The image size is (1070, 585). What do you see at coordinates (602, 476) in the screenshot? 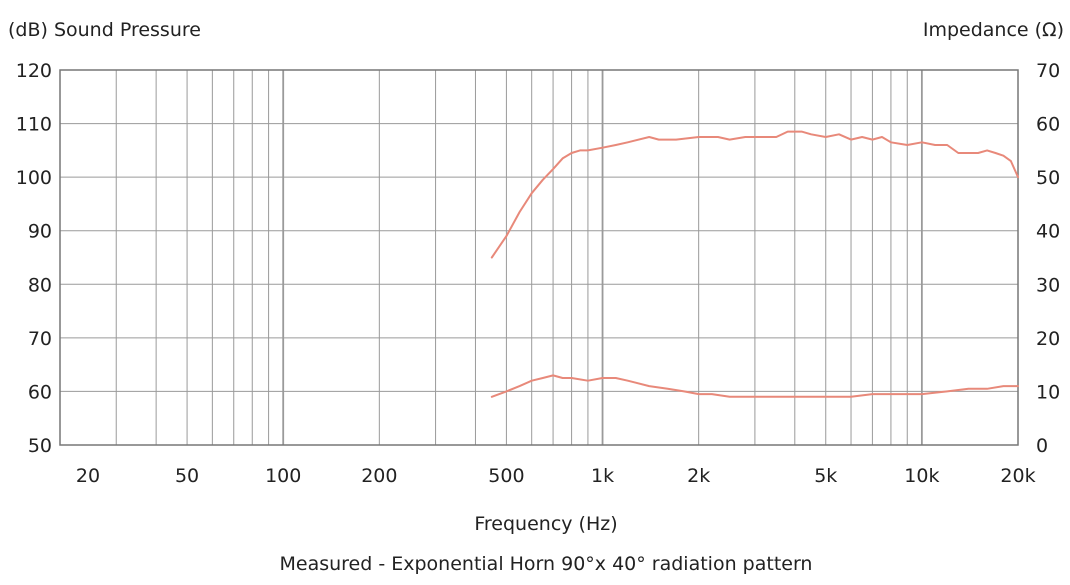
I see `x-tick-label: 1k` at bounding box center [602, 476].